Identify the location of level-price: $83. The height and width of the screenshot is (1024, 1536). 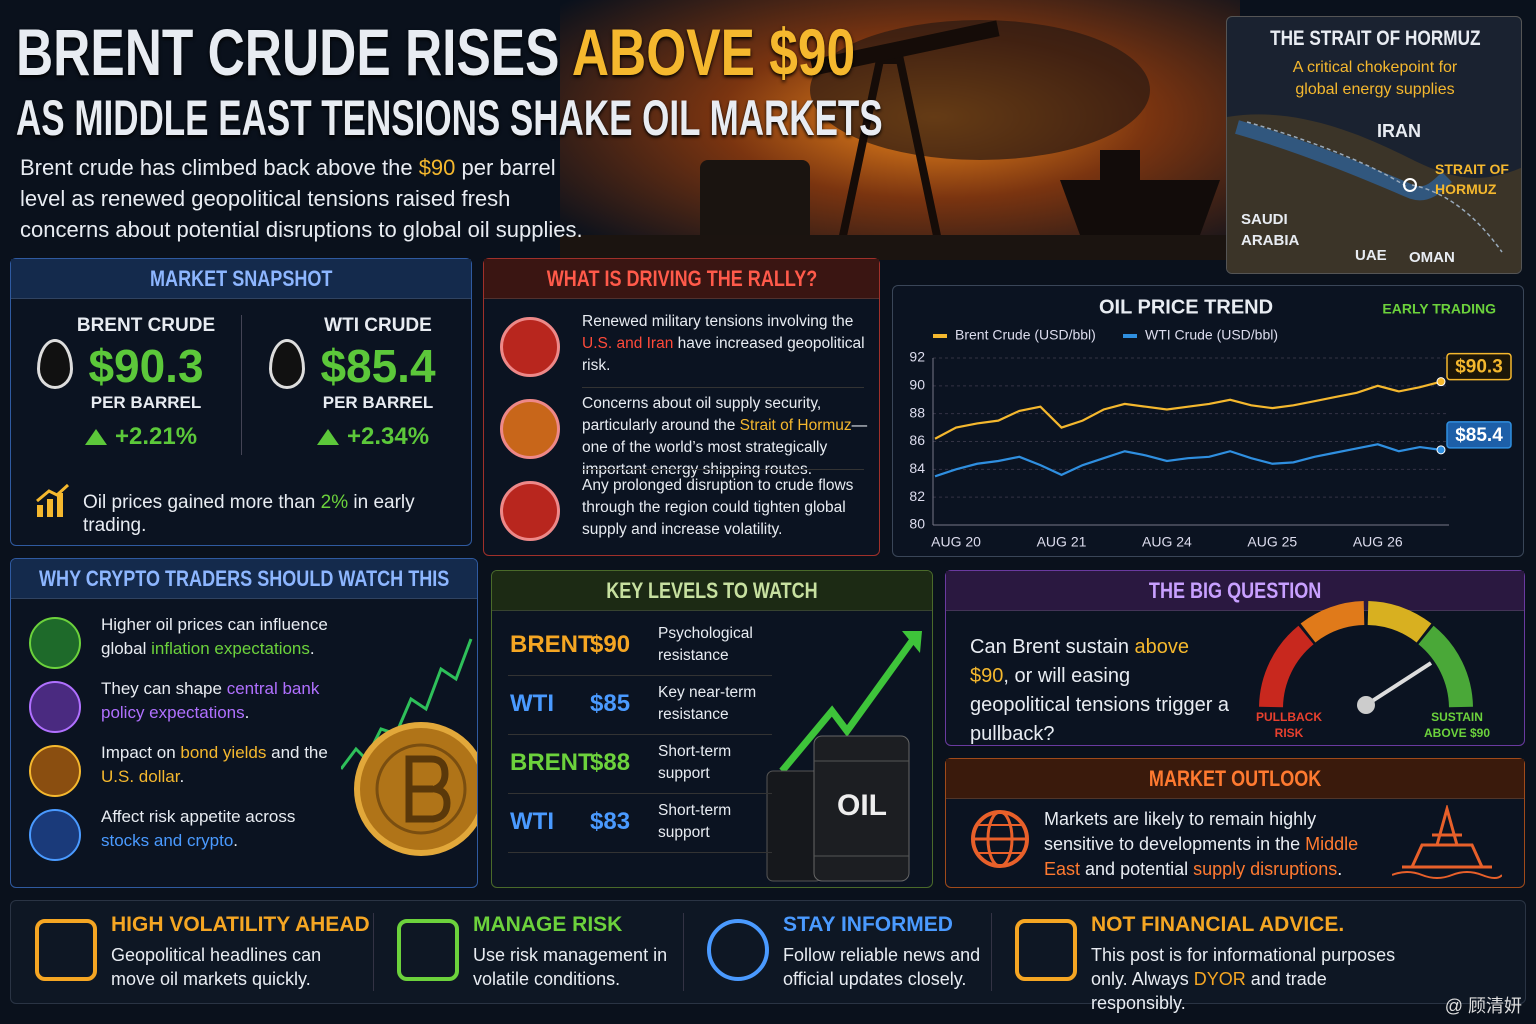
(610, 821).